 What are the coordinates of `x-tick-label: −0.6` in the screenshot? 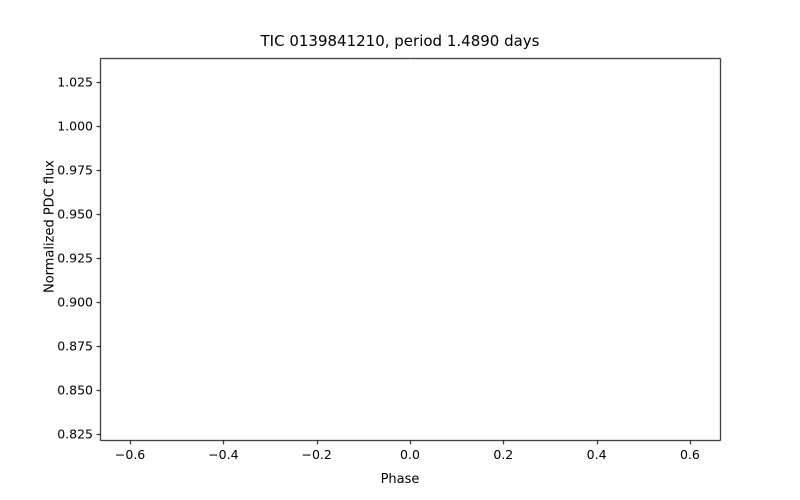 It's located at (130, 454).